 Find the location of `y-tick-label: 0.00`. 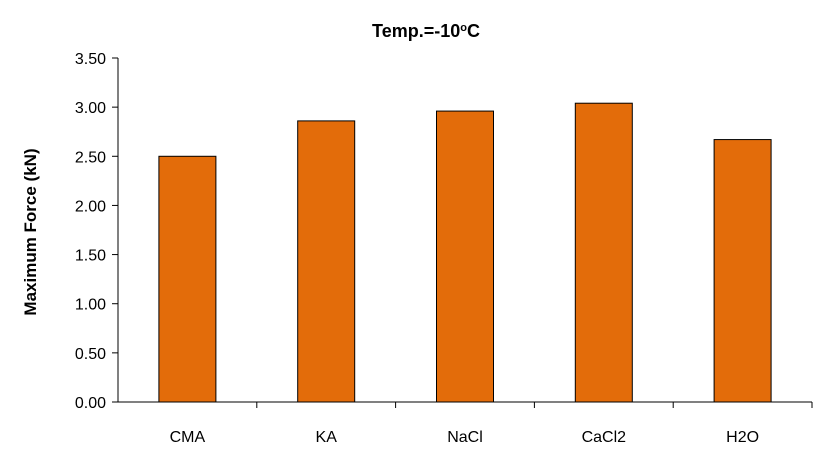

y-tick-label: 0.00 is located at coordinates (90, 403).